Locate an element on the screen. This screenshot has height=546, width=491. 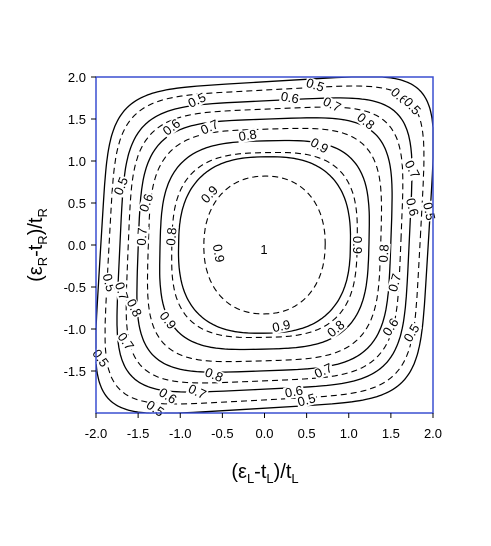
x-tick-label: 0.5 is located at coordinates (307, 433).